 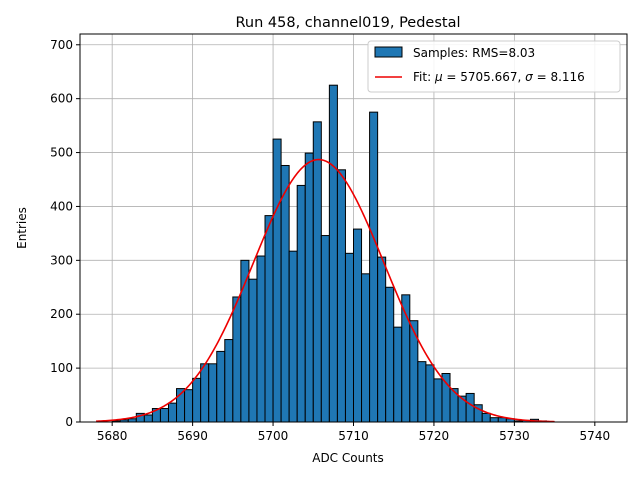 I want to click on y-tick-label: 0, so click(x=69, y=422).